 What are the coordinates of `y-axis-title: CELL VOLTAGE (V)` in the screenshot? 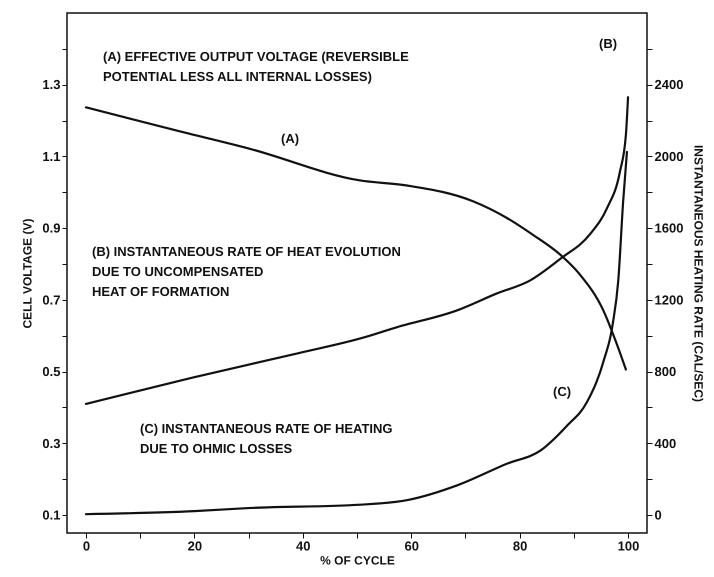 It's located at (27, 273).